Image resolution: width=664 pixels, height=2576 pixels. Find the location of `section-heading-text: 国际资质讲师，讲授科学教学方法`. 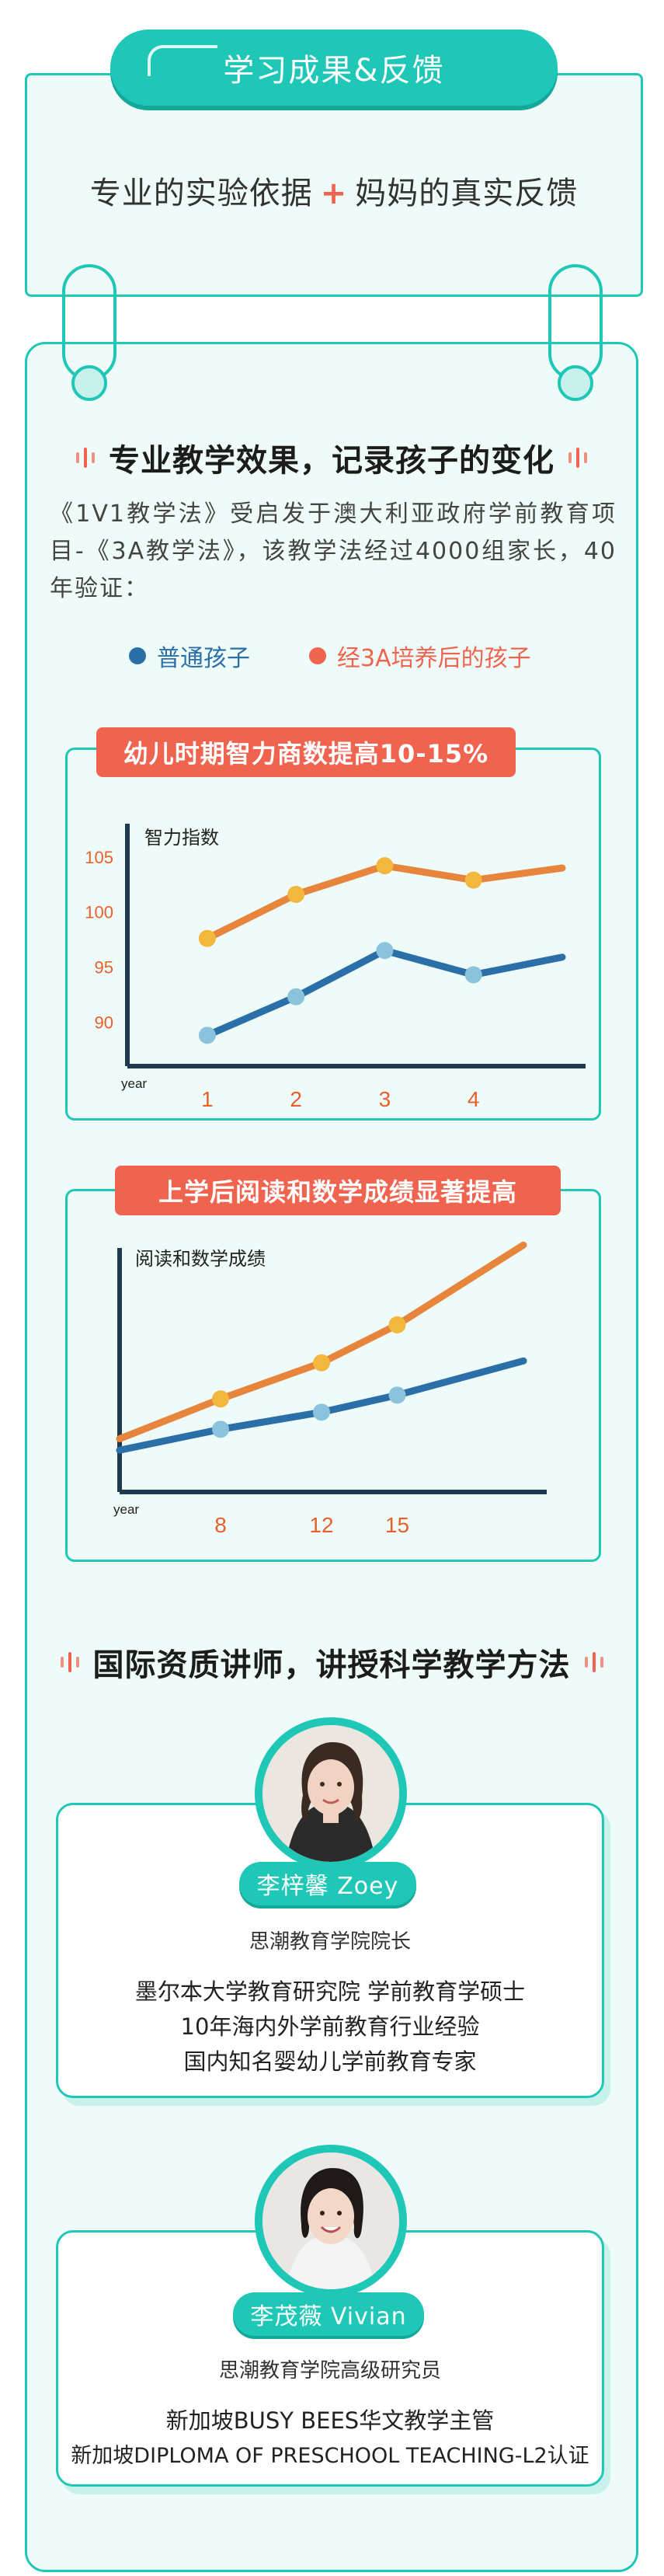

section-heading-text: 国际资质讲师，讲授科学教学方法 is located at coordinates (332, 1665).